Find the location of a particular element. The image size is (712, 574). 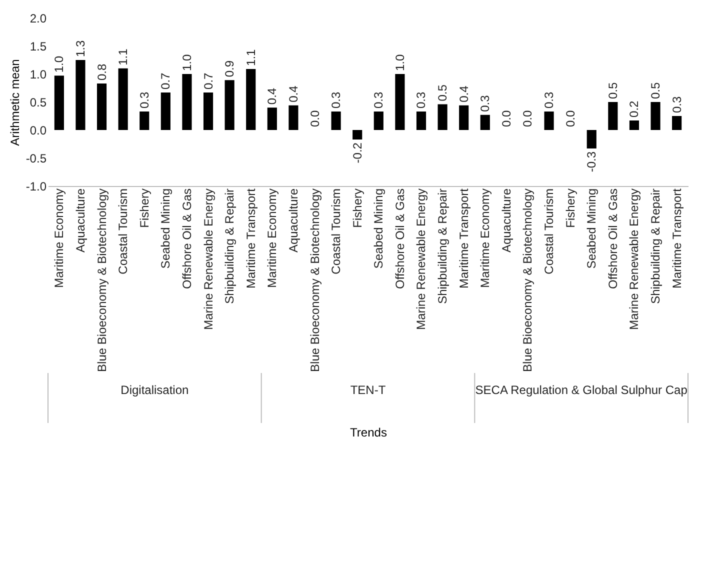

x-axis-title: Trends is located at coordinates (368, 433).